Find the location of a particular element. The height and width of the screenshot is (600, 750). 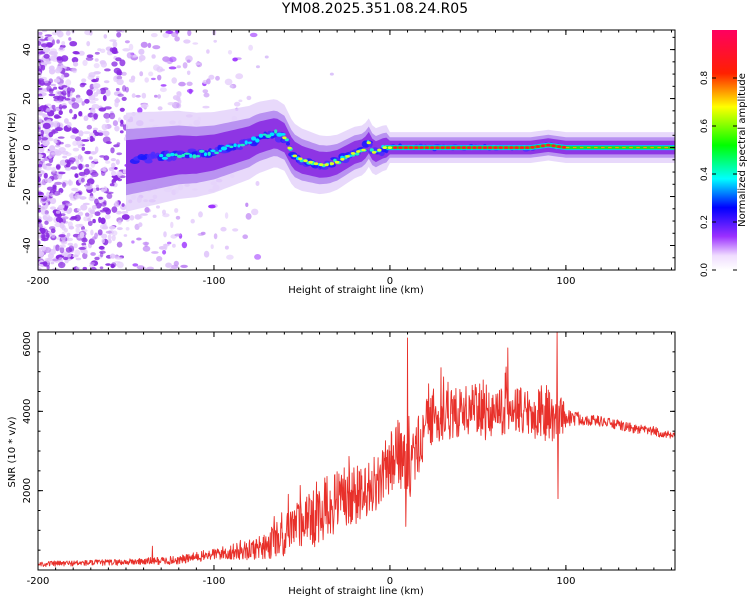

x-tick-label: 100 is located at coordinates (565, 281).